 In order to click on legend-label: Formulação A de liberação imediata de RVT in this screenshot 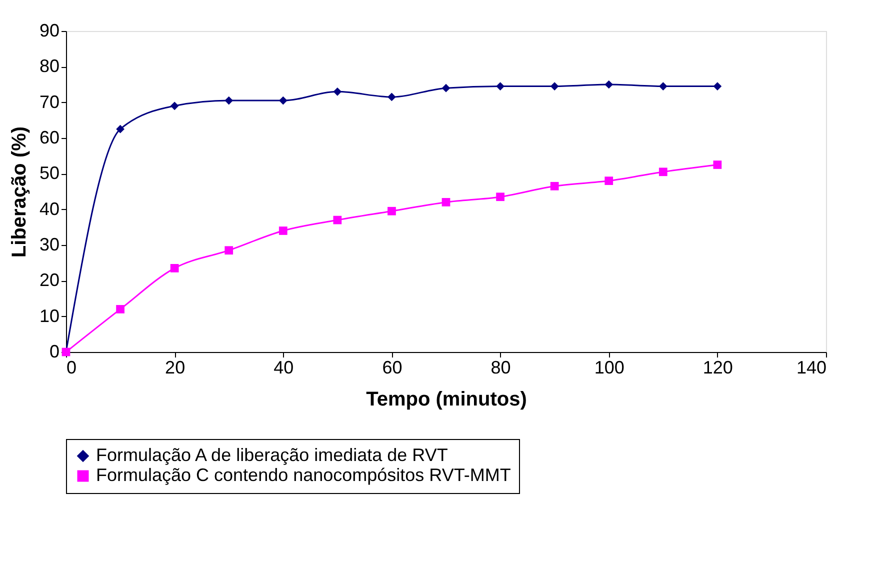, I will do `click(272, 455)`.